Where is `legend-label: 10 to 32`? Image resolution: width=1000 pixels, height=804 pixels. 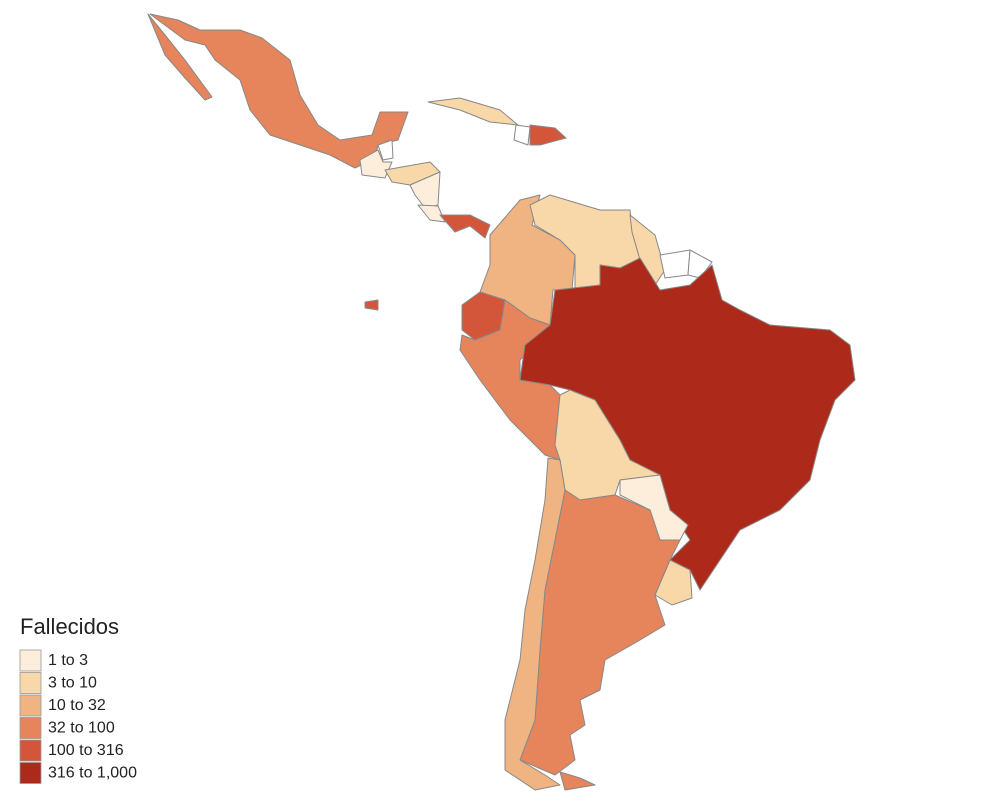
legend-label: 10 to 32 is located at coordinates (77, 705).